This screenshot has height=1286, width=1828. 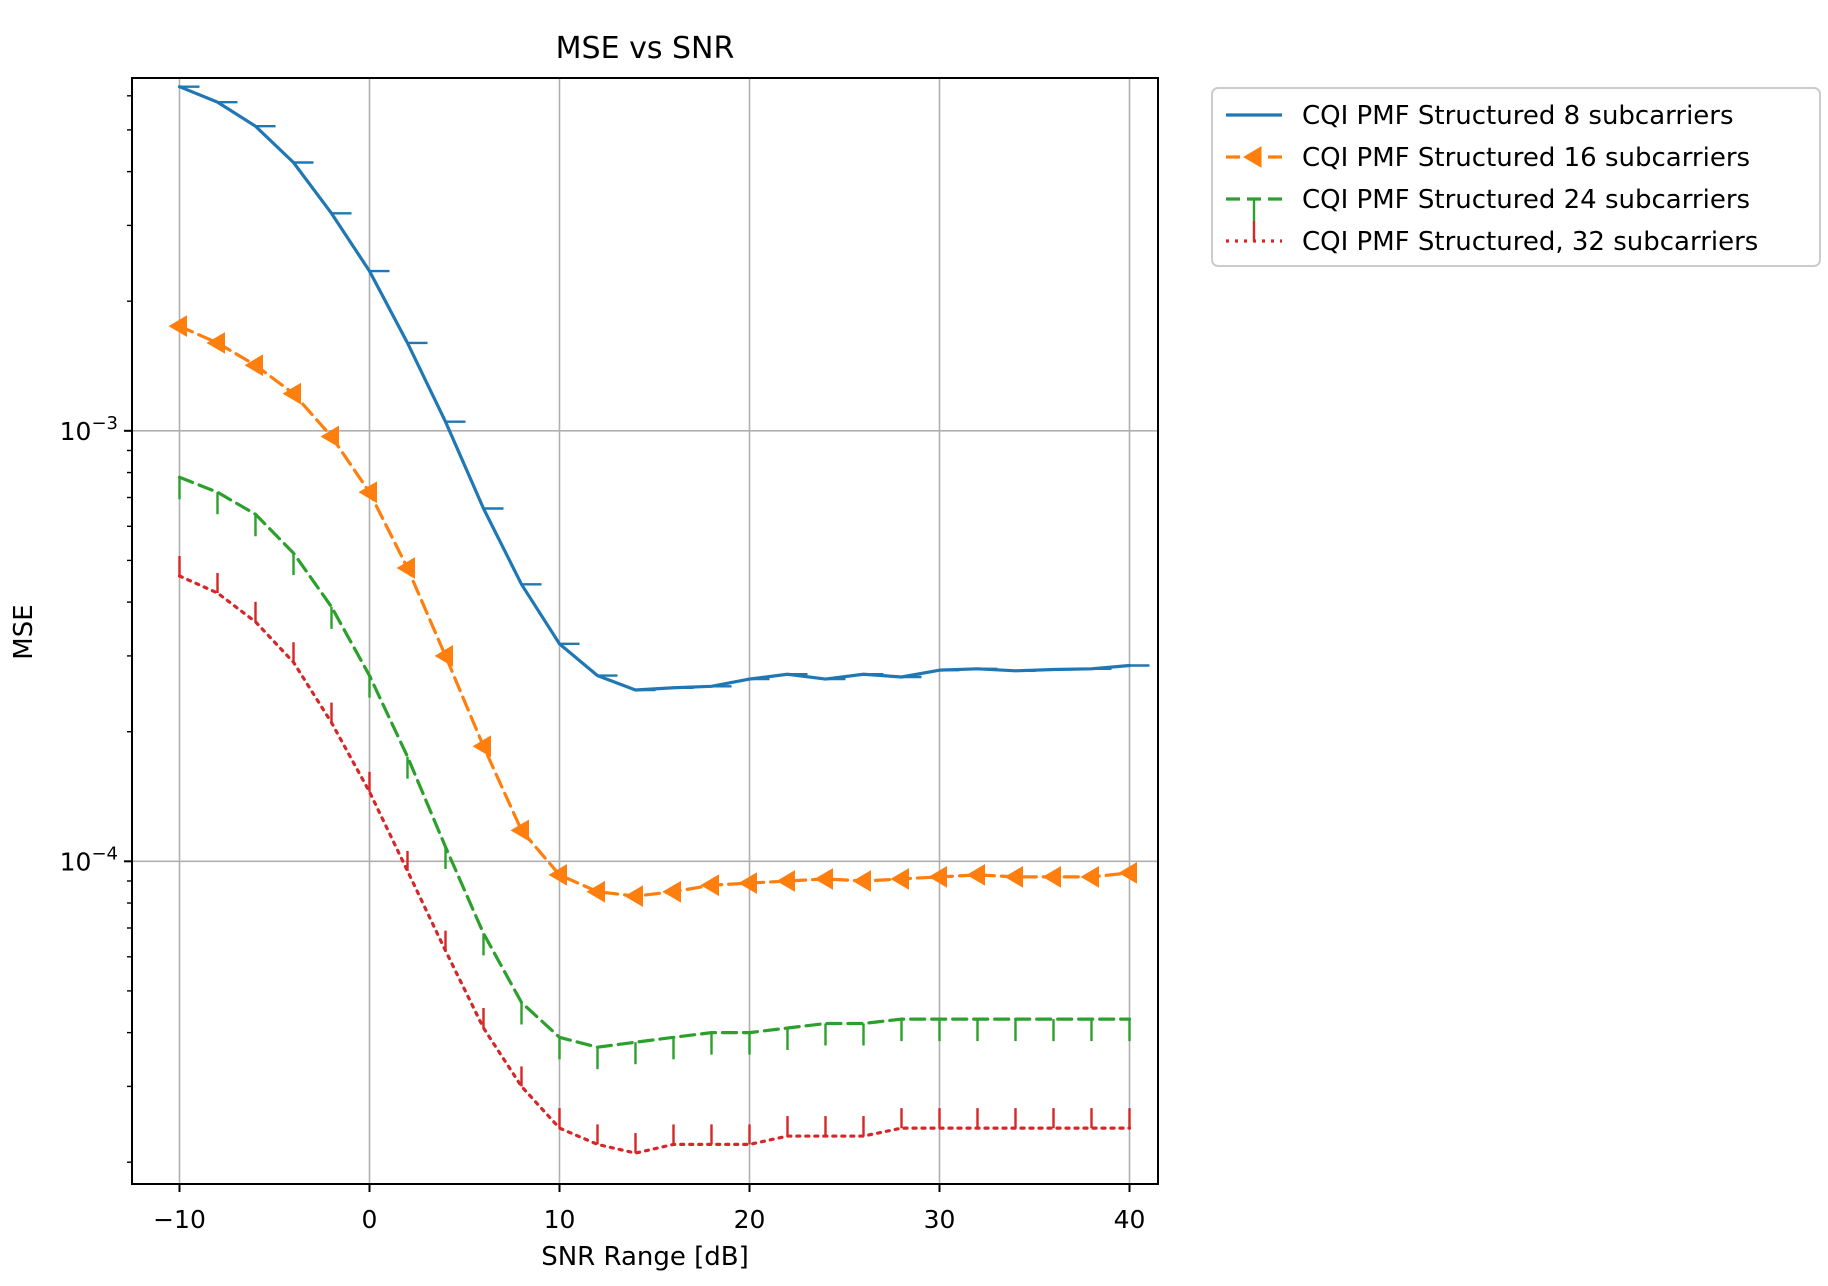 What do you see at coordinates (645, 1257) in the screenshot?
I see `x-axis-title: SNR Range [dB]` at bounding box center [645, 1257].